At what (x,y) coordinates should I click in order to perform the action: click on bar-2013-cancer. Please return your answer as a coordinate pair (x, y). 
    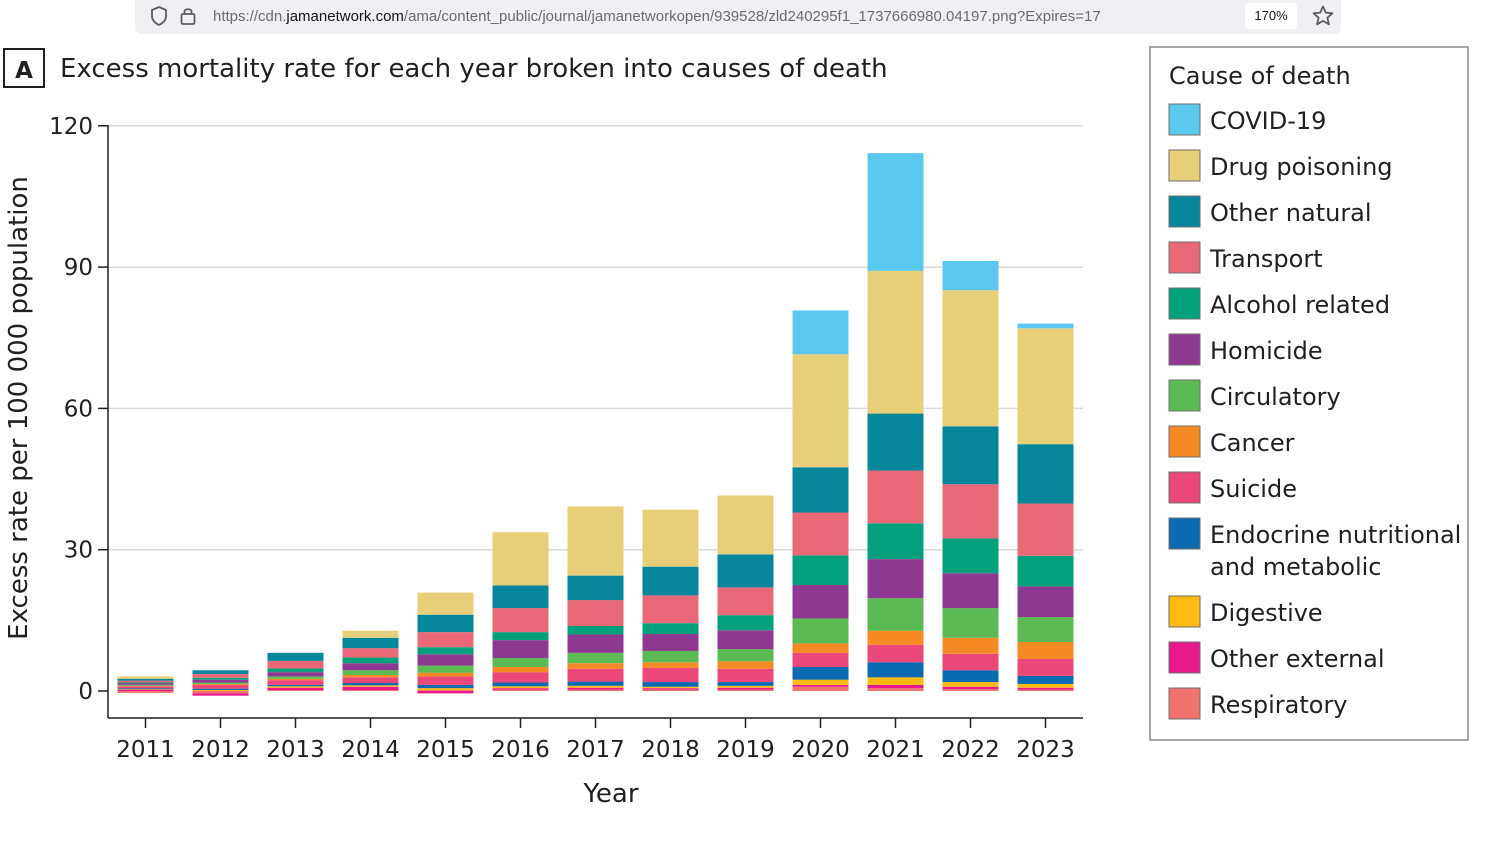
    Looking at the image, I should click on (295, 679).